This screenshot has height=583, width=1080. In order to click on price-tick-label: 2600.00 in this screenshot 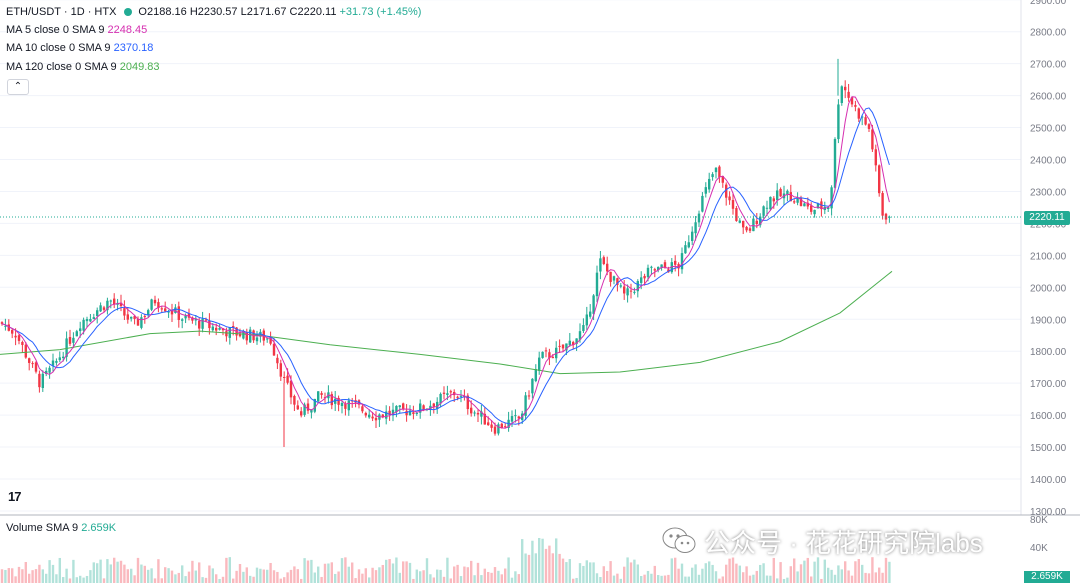, I will do `click(1048, 97)`.